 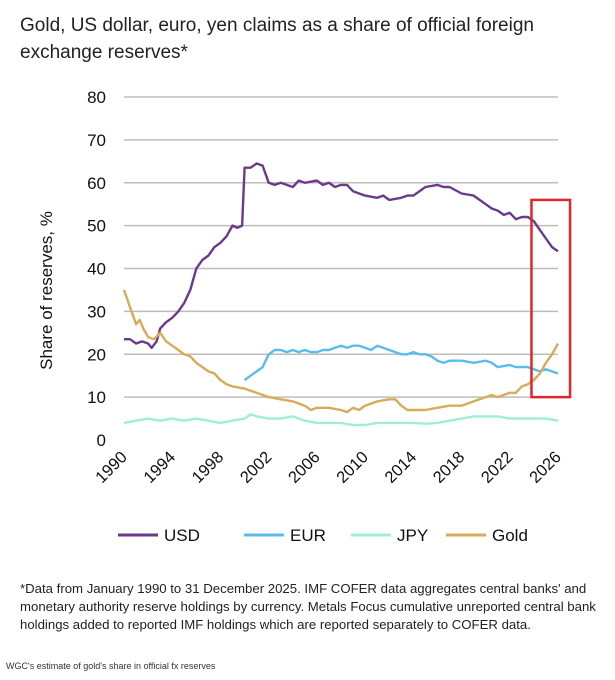 I want to click on legend-label-eur: EUR, so click(x=308, y=535).